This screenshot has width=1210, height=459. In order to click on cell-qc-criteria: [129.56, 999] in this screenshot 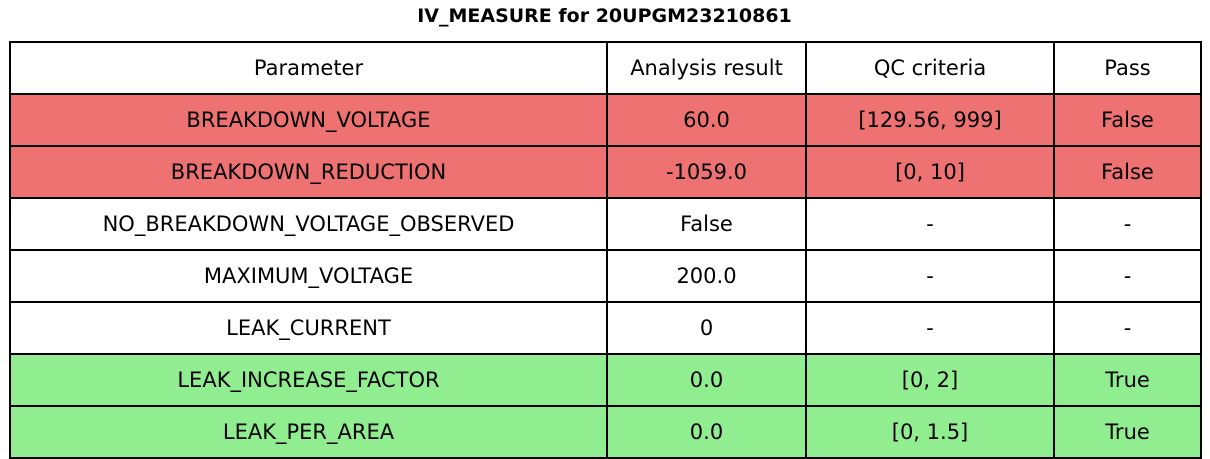, I will do `click(930, 120)`.